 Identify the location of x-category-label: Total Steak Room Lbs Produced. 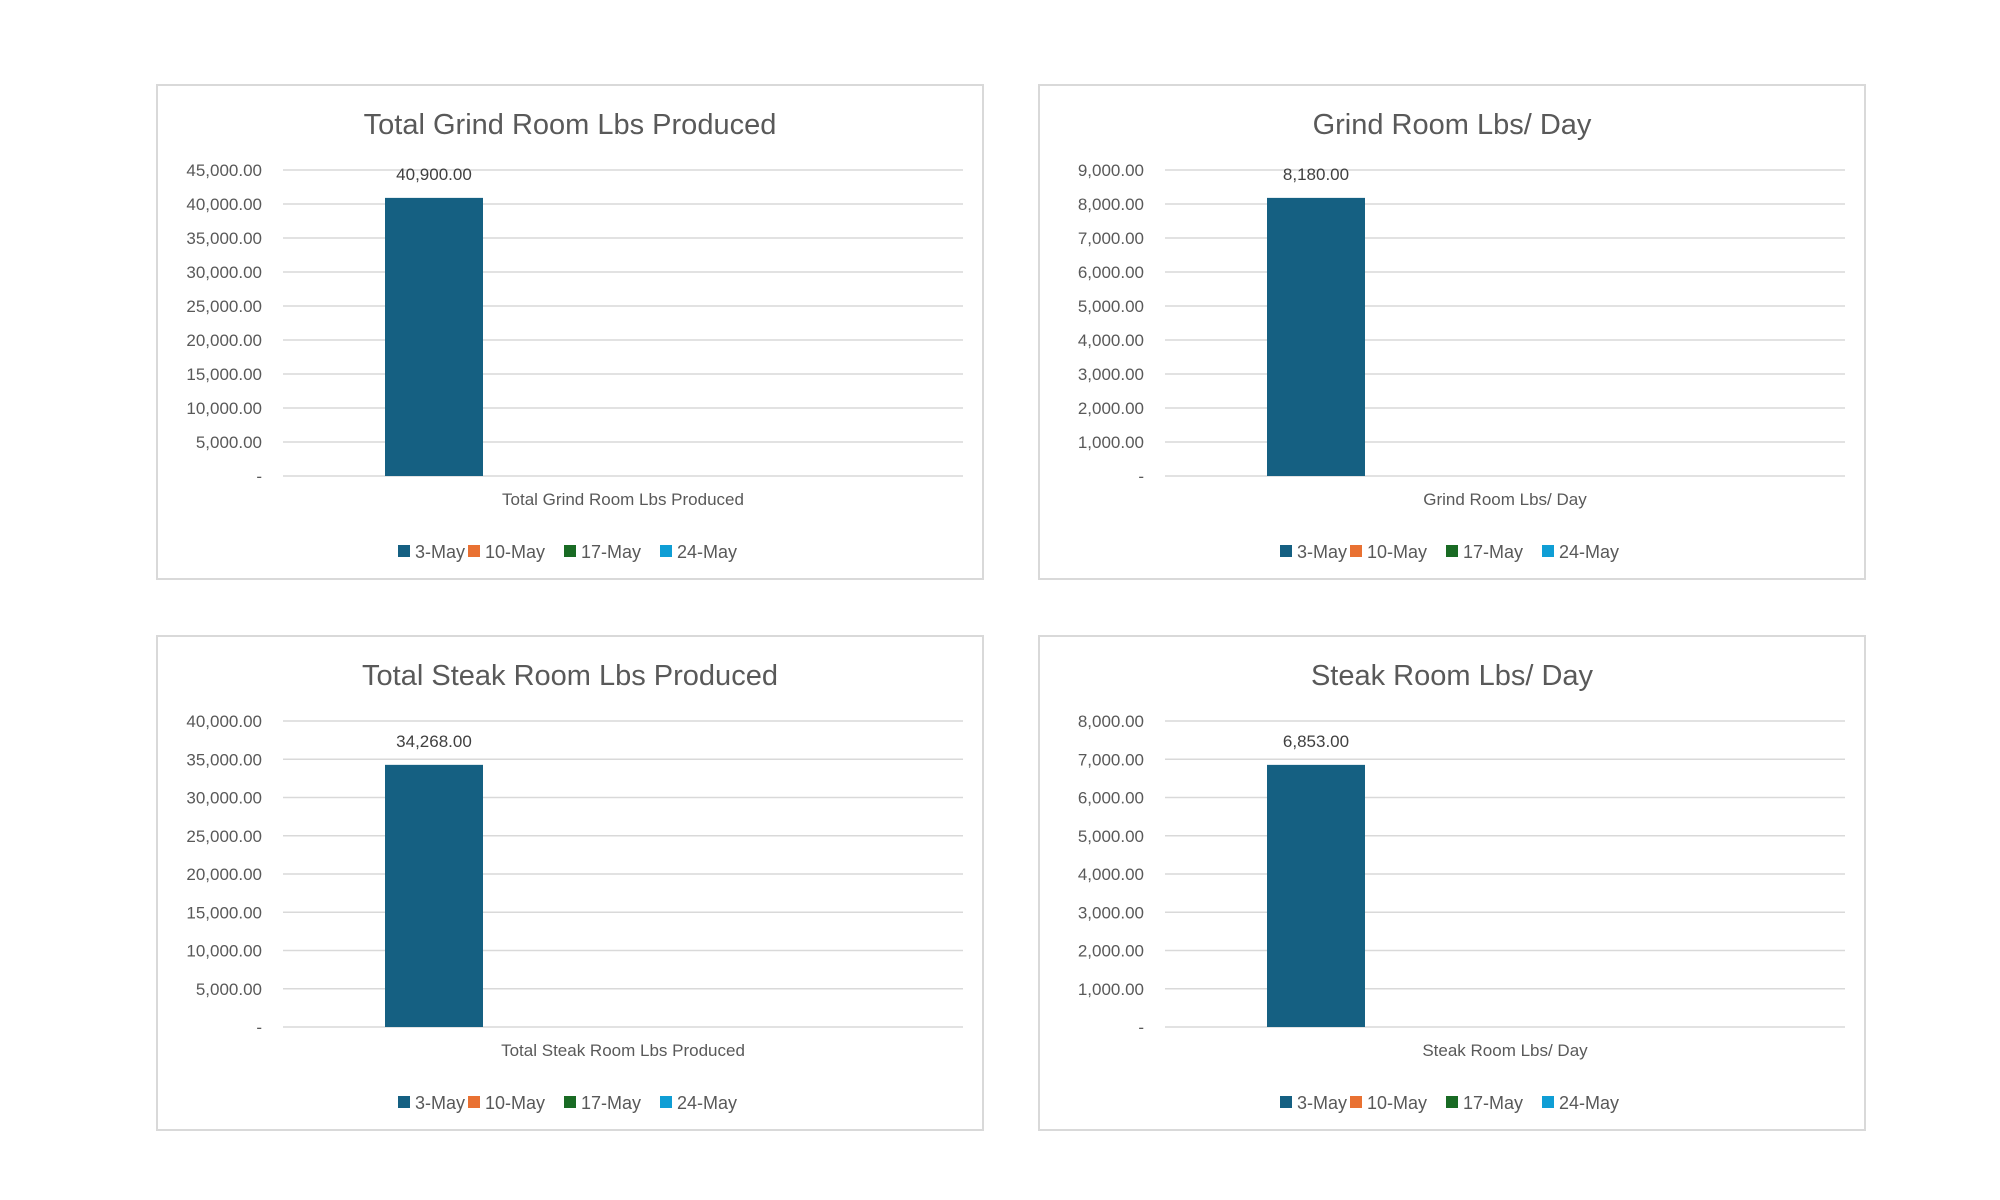
(623, 1050).